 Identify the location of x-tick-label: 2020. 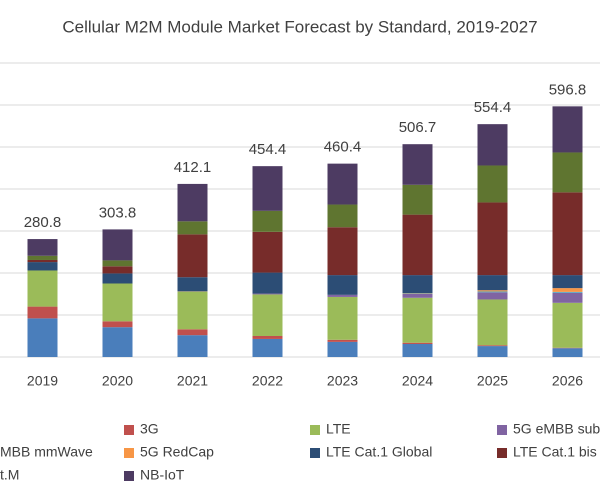
(117, 381).